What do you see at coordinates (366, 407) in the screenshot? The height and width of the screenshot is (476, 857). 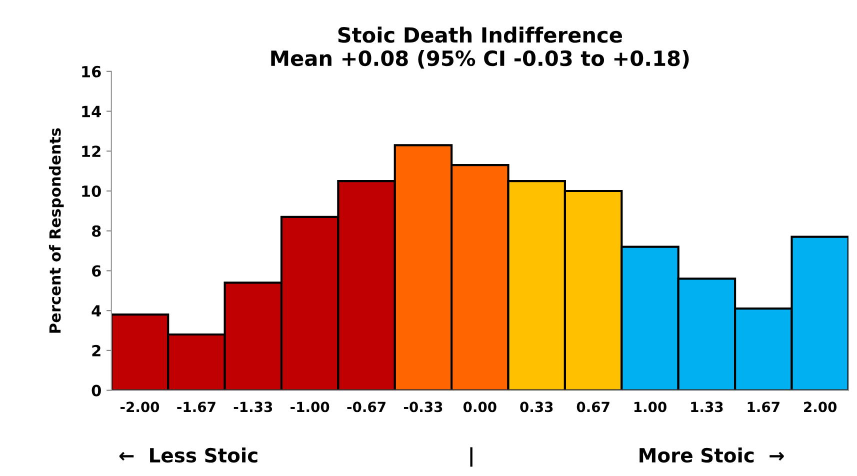 I see `x-tick-label: -0.67` at bounding box center [366, 407].